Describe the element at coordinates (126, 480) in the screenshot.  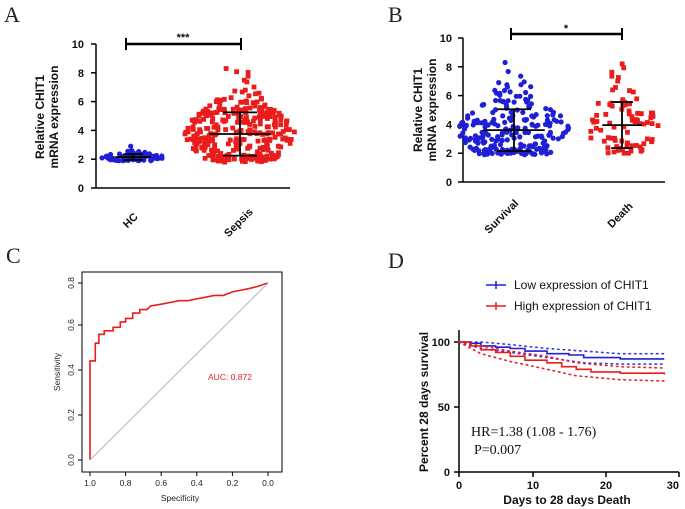
I see `panel-c-xtick: 0.8` at that location.